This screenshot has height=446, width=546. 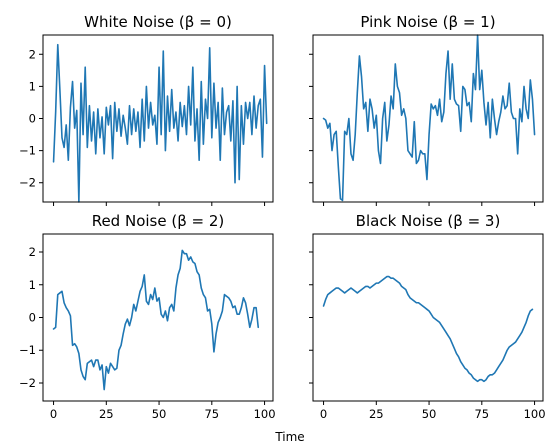 I want to click on subplot-title: Black Noise (β = 3), so click(x=428, y=221).